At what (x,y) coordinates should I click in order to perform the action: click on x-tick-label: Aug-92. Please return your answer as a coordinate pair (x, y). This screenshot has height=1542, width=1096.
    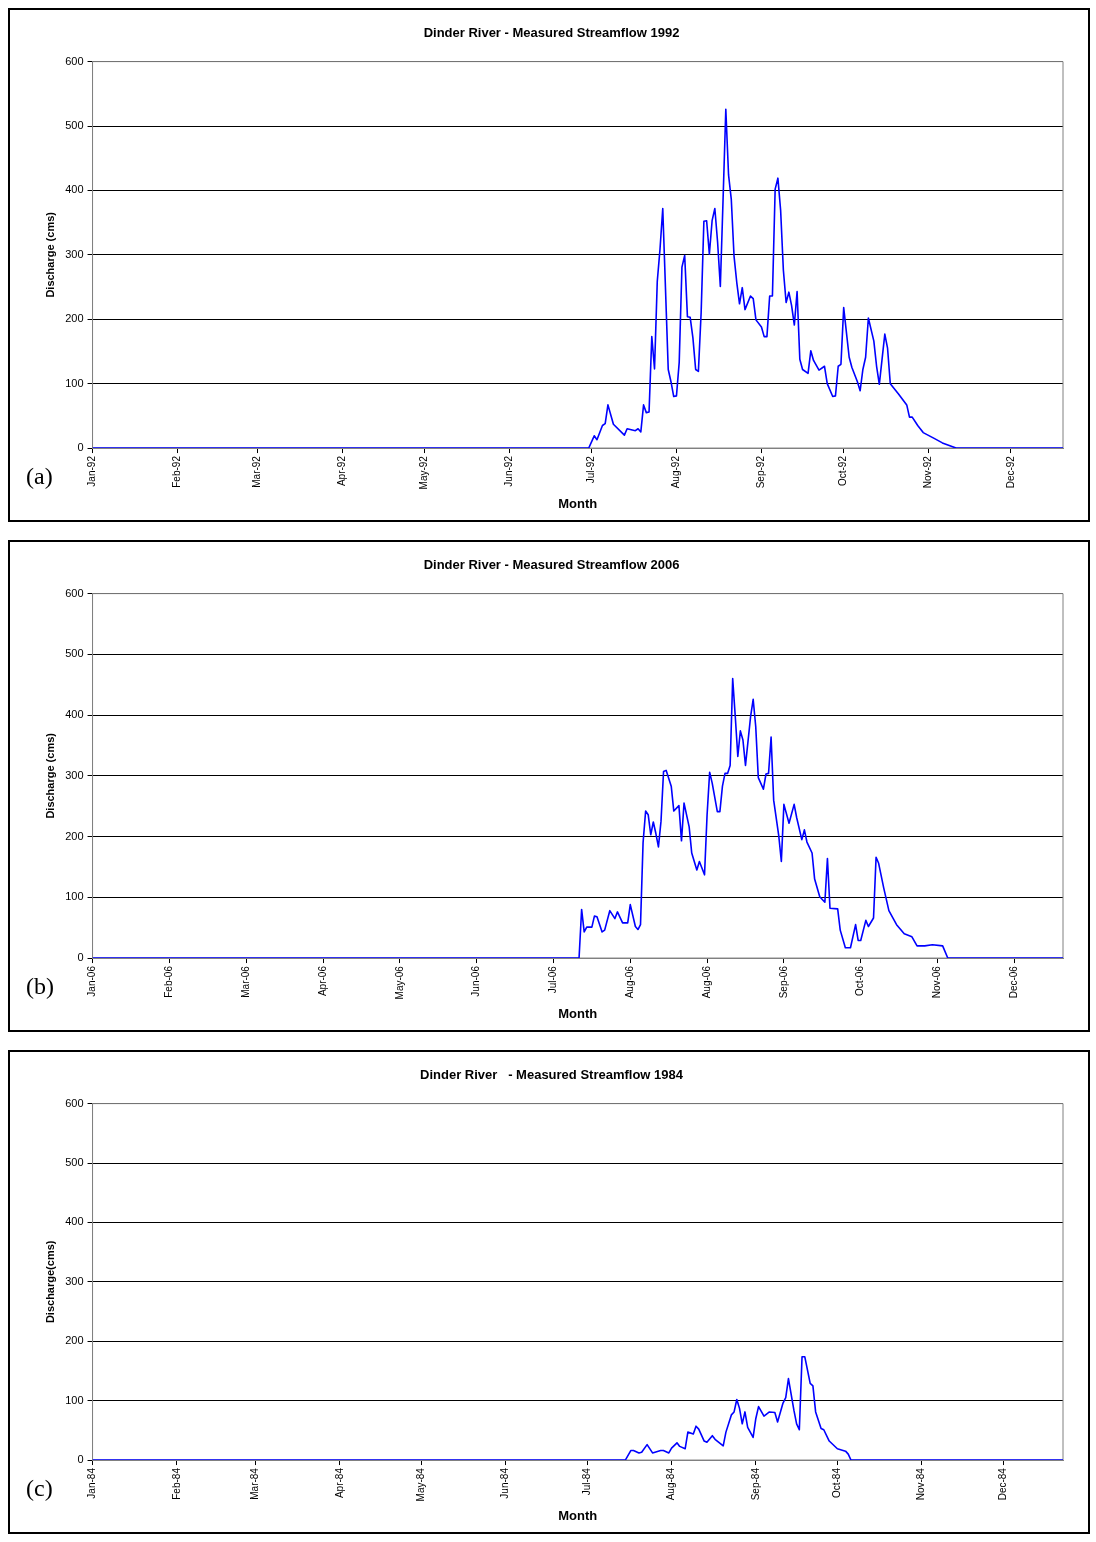
    Looking at the image, I should click on (676, 472).